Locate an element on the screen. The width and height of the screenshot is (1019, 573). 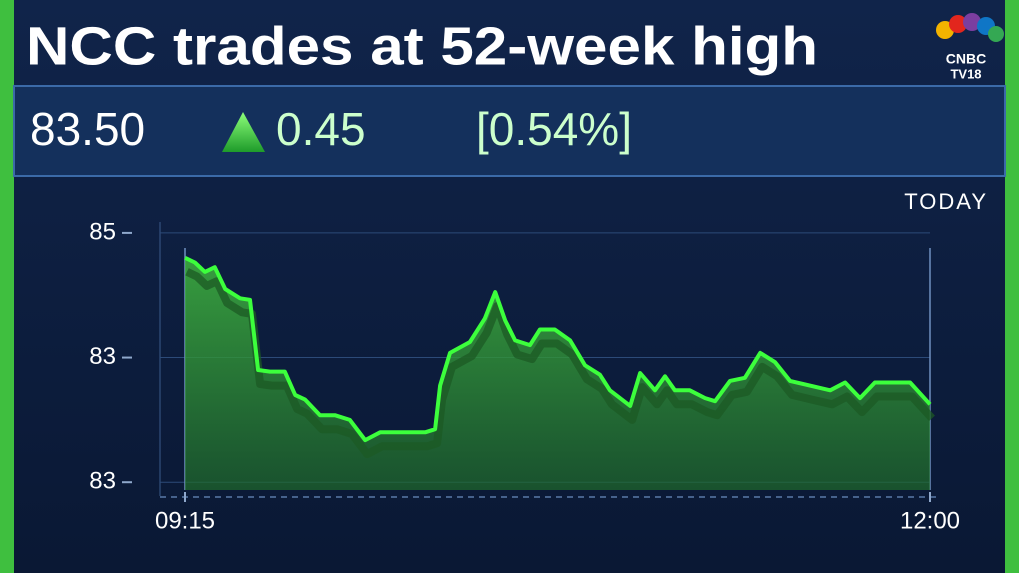
x-tick-label: 09:15 is located at coordinates (185, 520).